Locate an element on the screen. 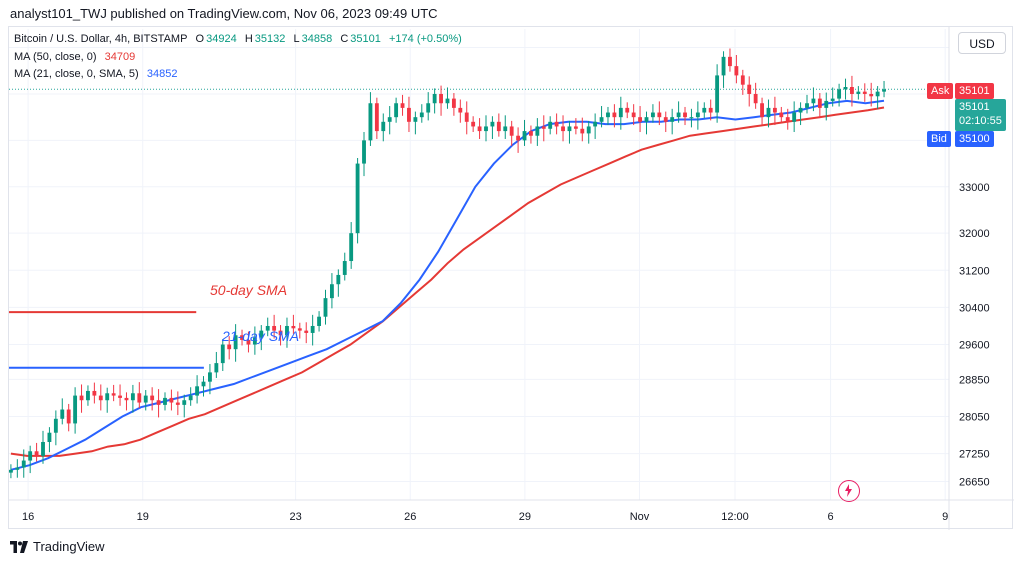 The height and width of the screenshot is (564, 1024). sma21-annotation: 21-day SMA is located at coordinates (261, 336).